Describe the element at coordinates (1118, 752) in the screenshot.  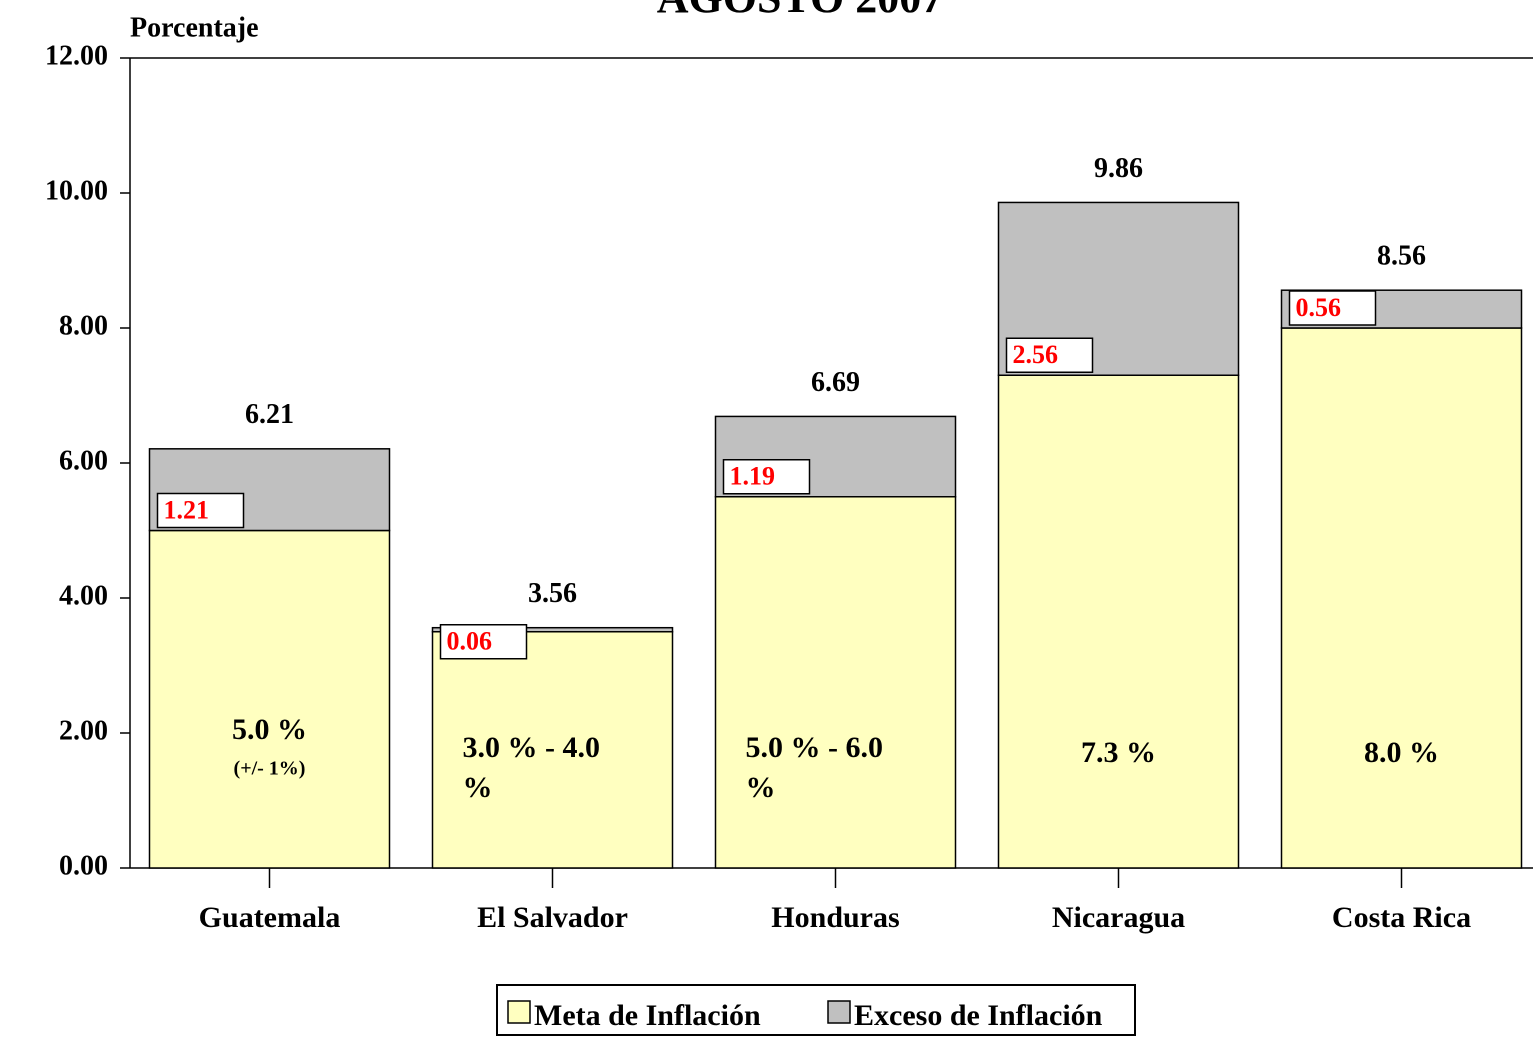
I see `target-annotation: 7.3 %` at that location.